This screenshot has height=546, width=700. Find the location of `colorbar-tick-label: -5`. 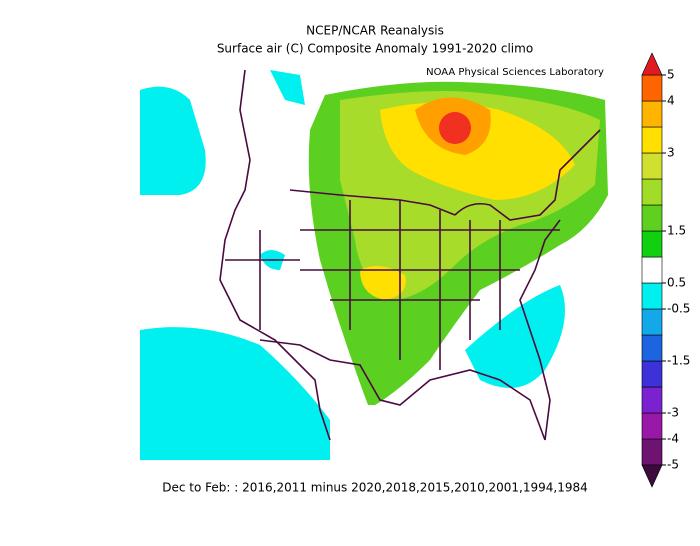

colorbar-tick-label: -5 is located at coordinates (673, 465).